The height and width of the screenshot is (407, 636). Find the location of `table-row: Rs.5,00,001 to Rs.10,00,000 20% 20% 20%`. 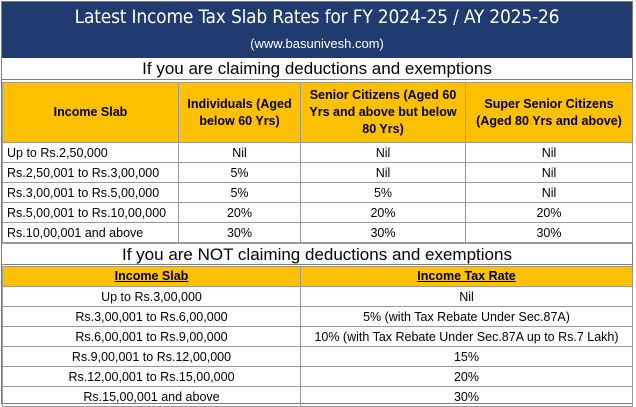

table-row: Rs.5,00,001 to Rs.10,00,000 20% 20% 20% is located at coordinates (317, 212).